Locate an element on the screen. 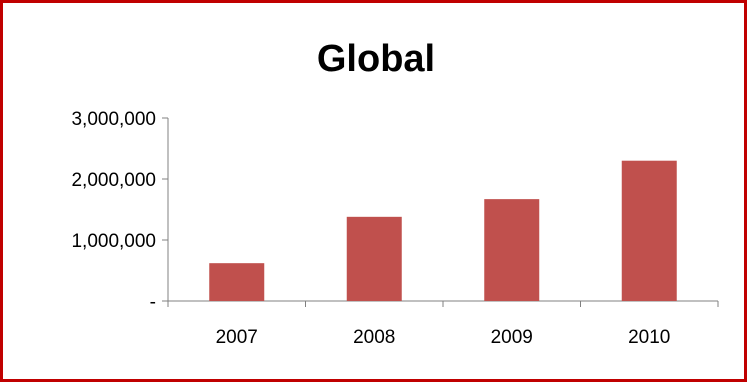 Image resolution: width=747 pixels, height=385 pixels. x-tick-label: 2008 is located at coordinates (374, 337).